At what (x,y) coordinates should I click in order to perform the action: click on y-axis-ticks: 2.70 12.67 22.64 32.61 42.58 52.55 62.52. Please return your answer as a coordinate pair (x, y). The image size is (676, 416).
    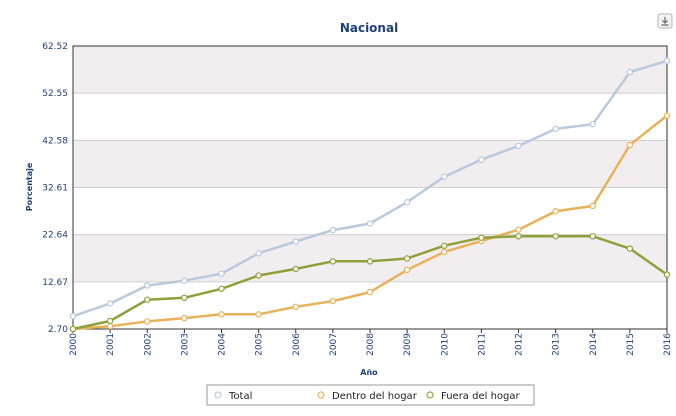
    Looking at the image, I should click on (55, 188).